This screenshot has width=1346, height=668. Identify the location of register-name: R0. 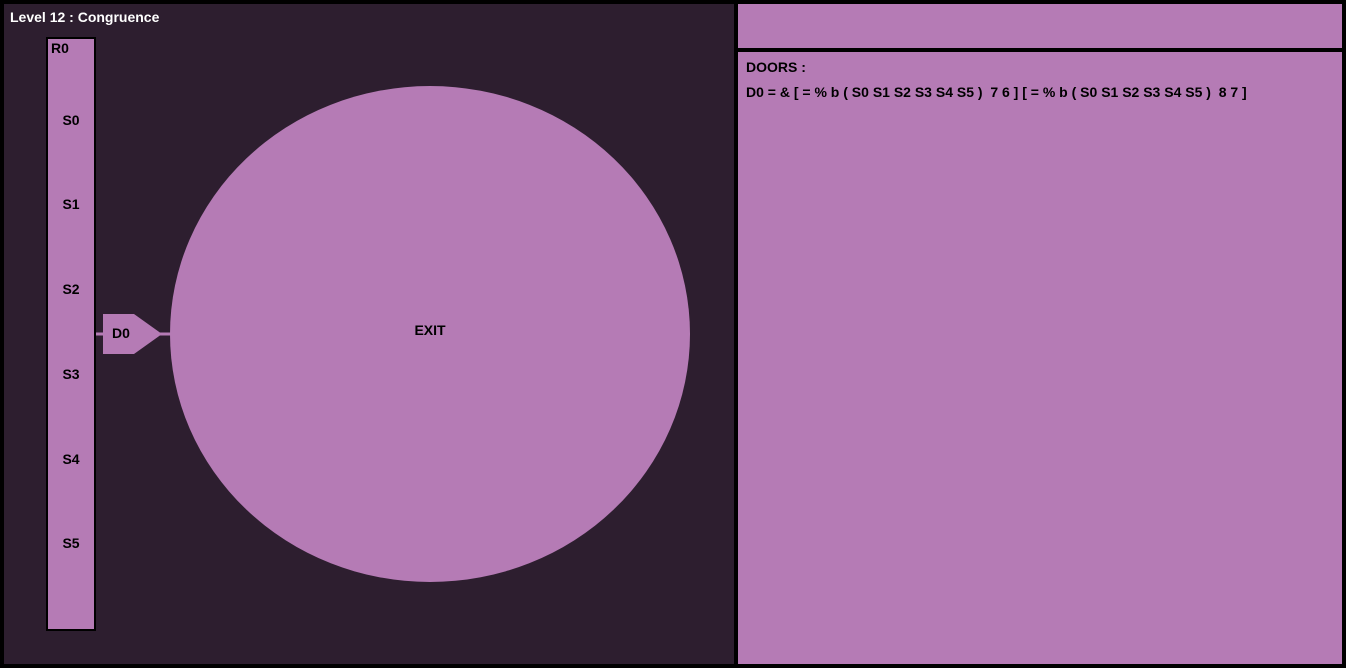
(60, 48).